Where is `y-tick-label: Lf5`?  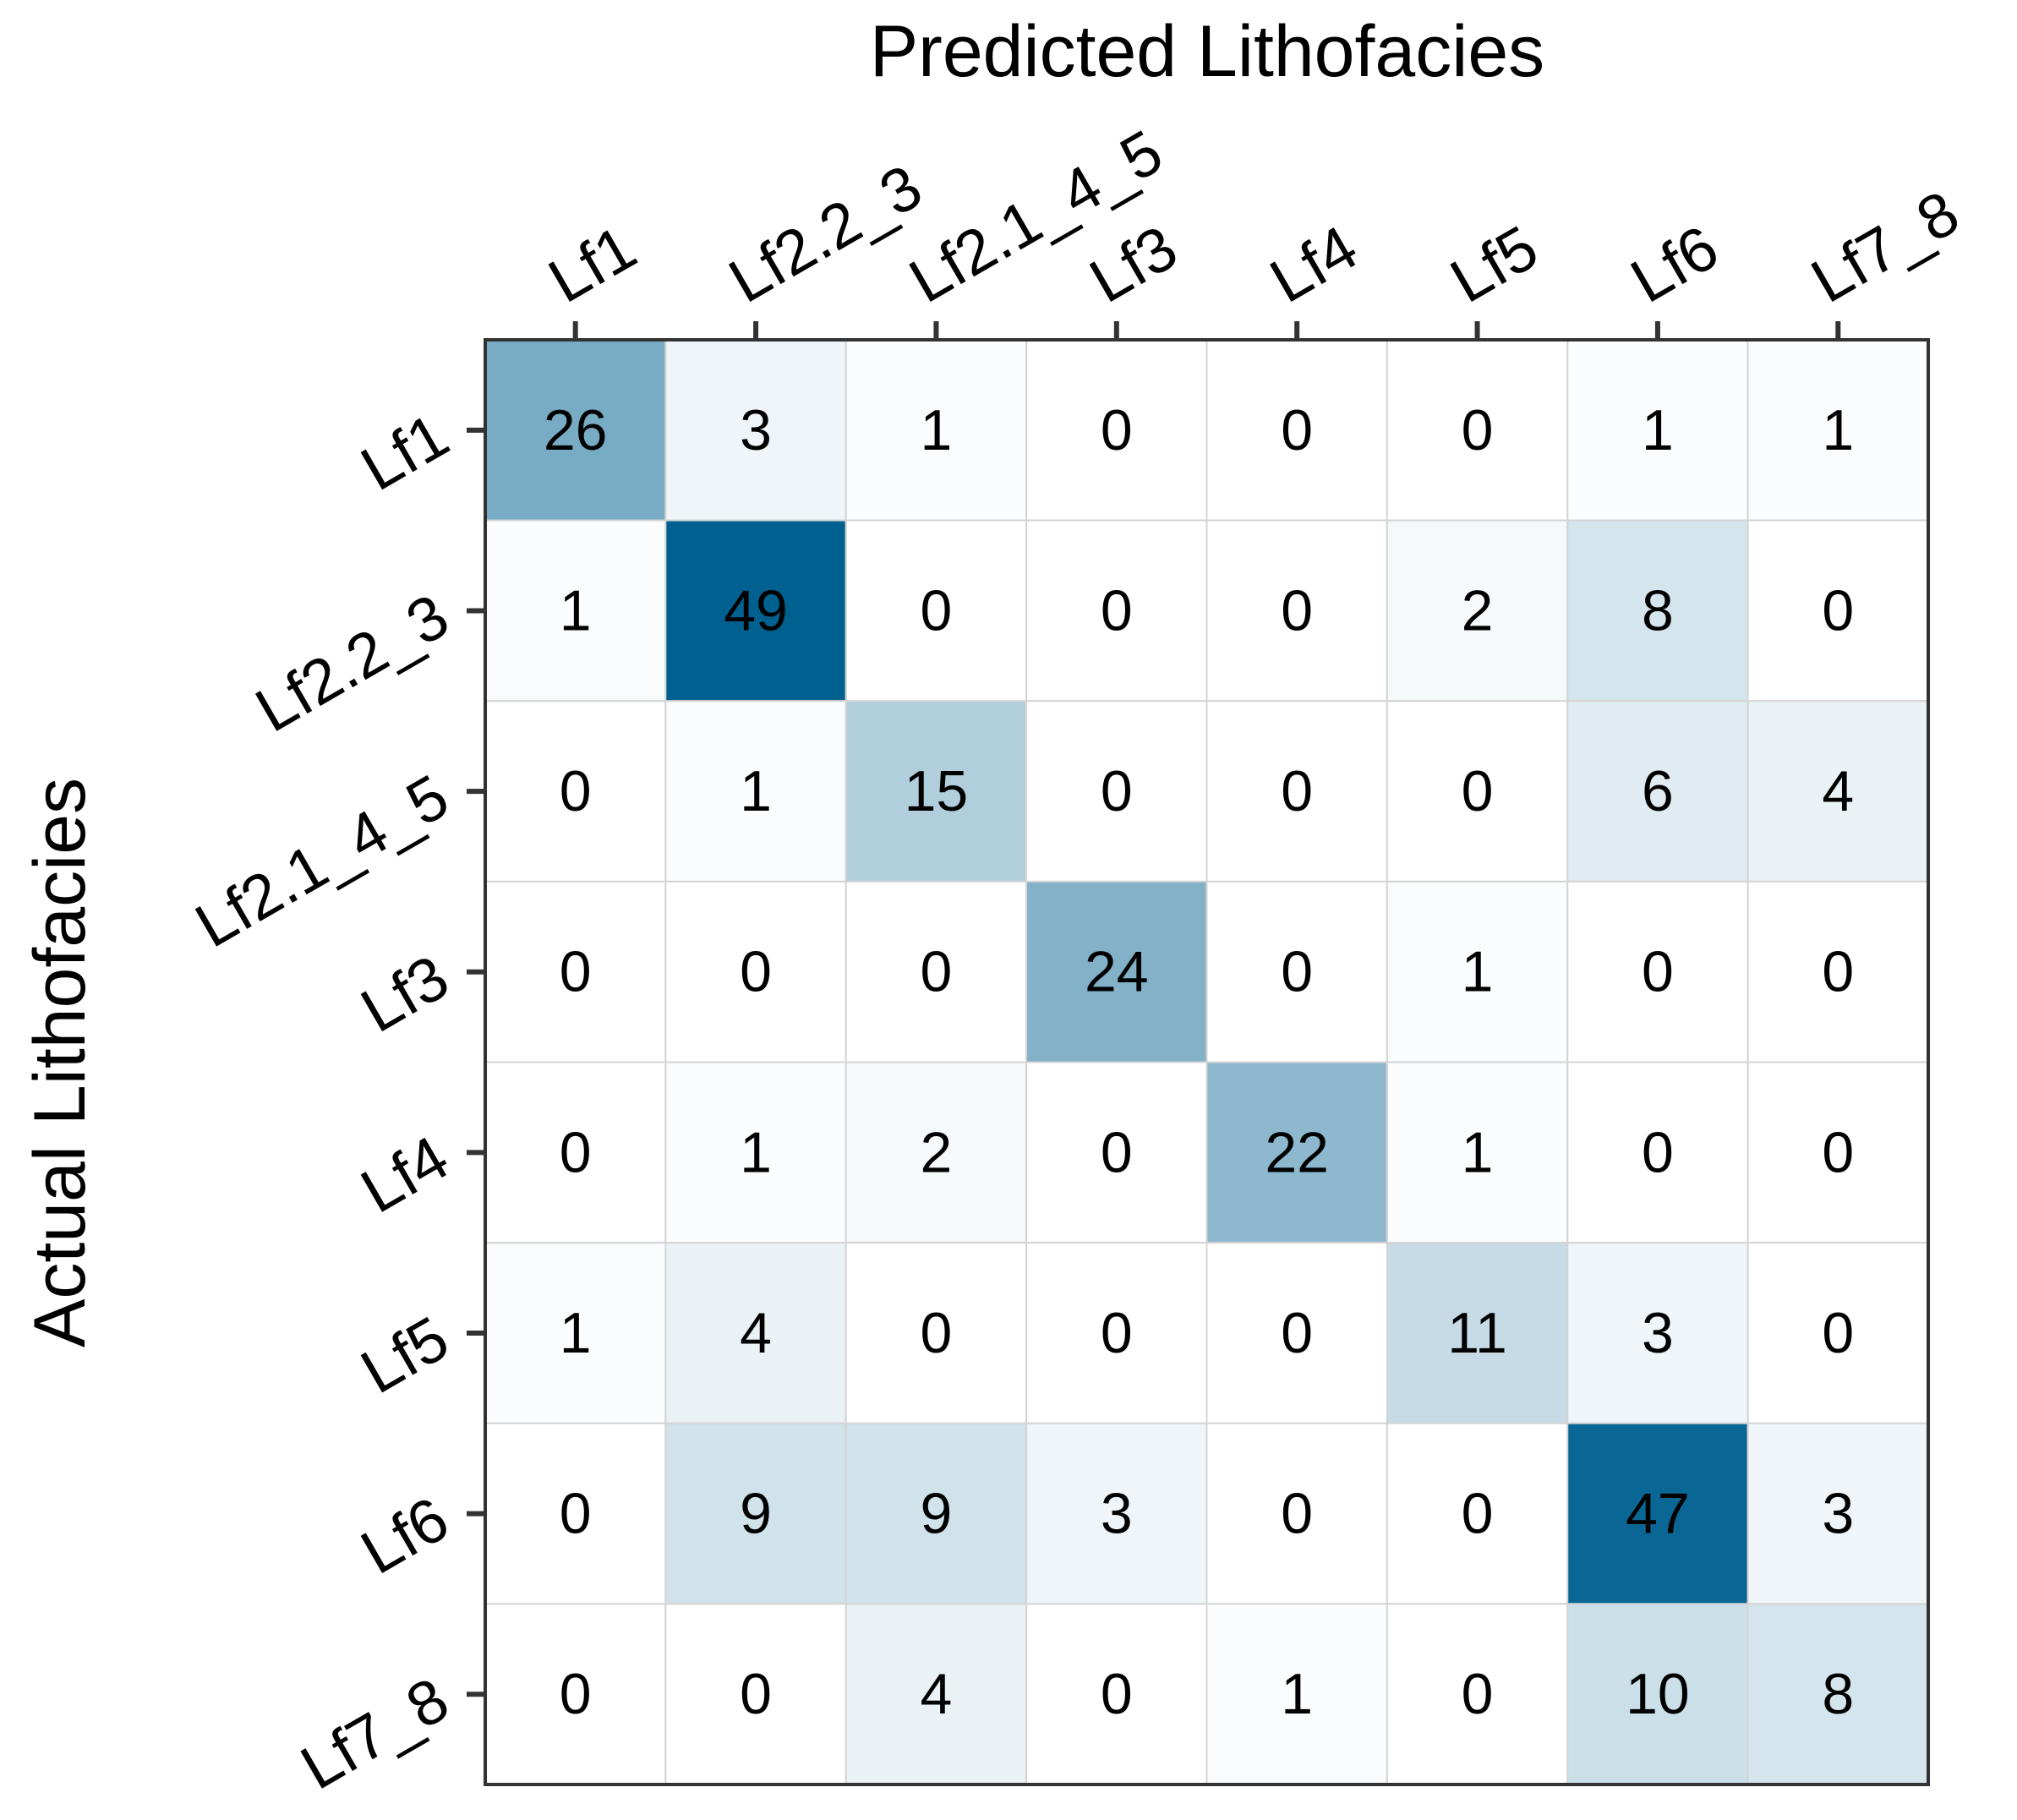 y-tick-label: Lf5 is located at coordinates (404, 1355).